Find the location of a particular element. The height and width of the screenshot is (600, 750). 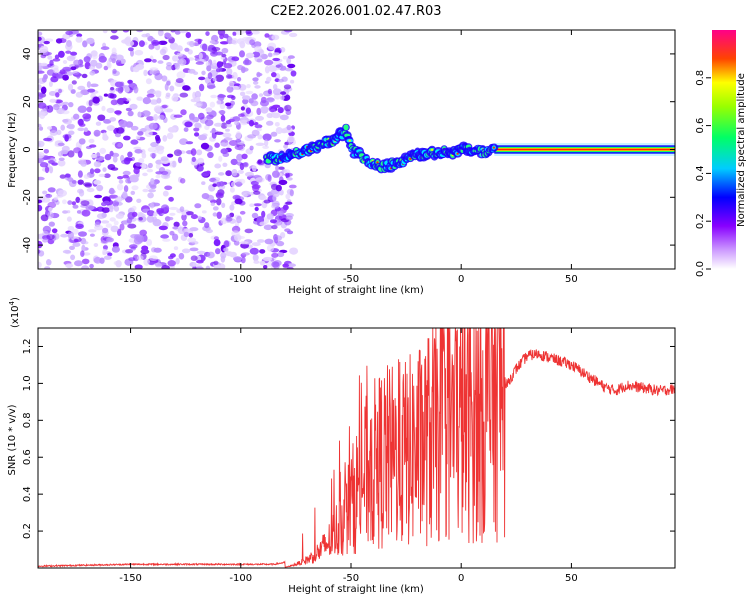

x-tick-label: -50 is located at coordinates (351, 578).